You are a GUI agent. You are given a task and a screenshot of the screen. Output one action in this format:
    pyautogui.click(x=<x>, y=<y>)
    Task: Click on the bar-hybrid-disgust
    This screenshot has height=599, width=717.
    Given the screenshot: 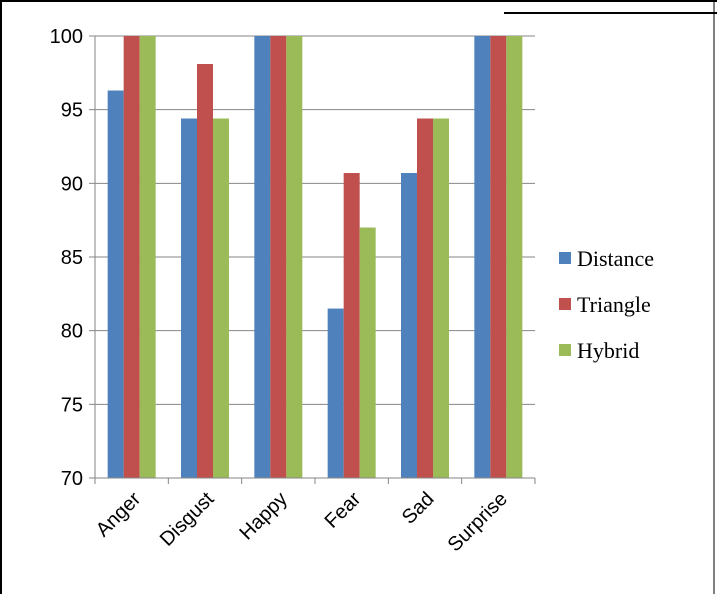 What is the action you would take?
    pyautogui.click(x=221, y=298)
    